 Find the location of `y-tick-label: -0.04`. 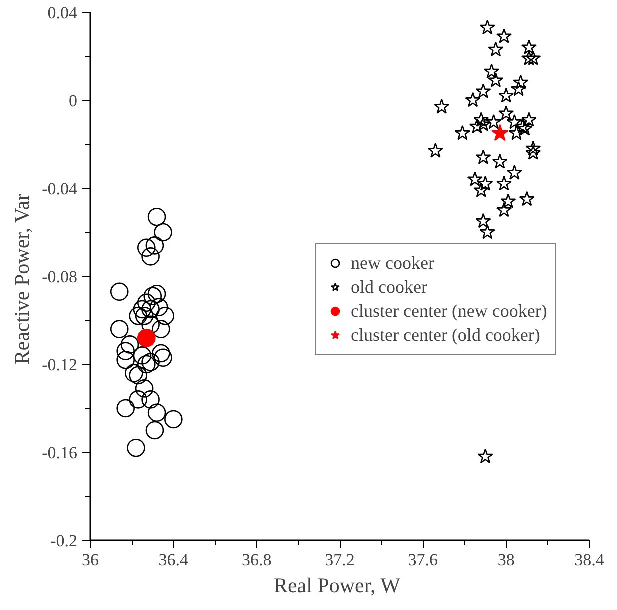

y-tick-label: -0.04 is located at coordinates (60, 189).